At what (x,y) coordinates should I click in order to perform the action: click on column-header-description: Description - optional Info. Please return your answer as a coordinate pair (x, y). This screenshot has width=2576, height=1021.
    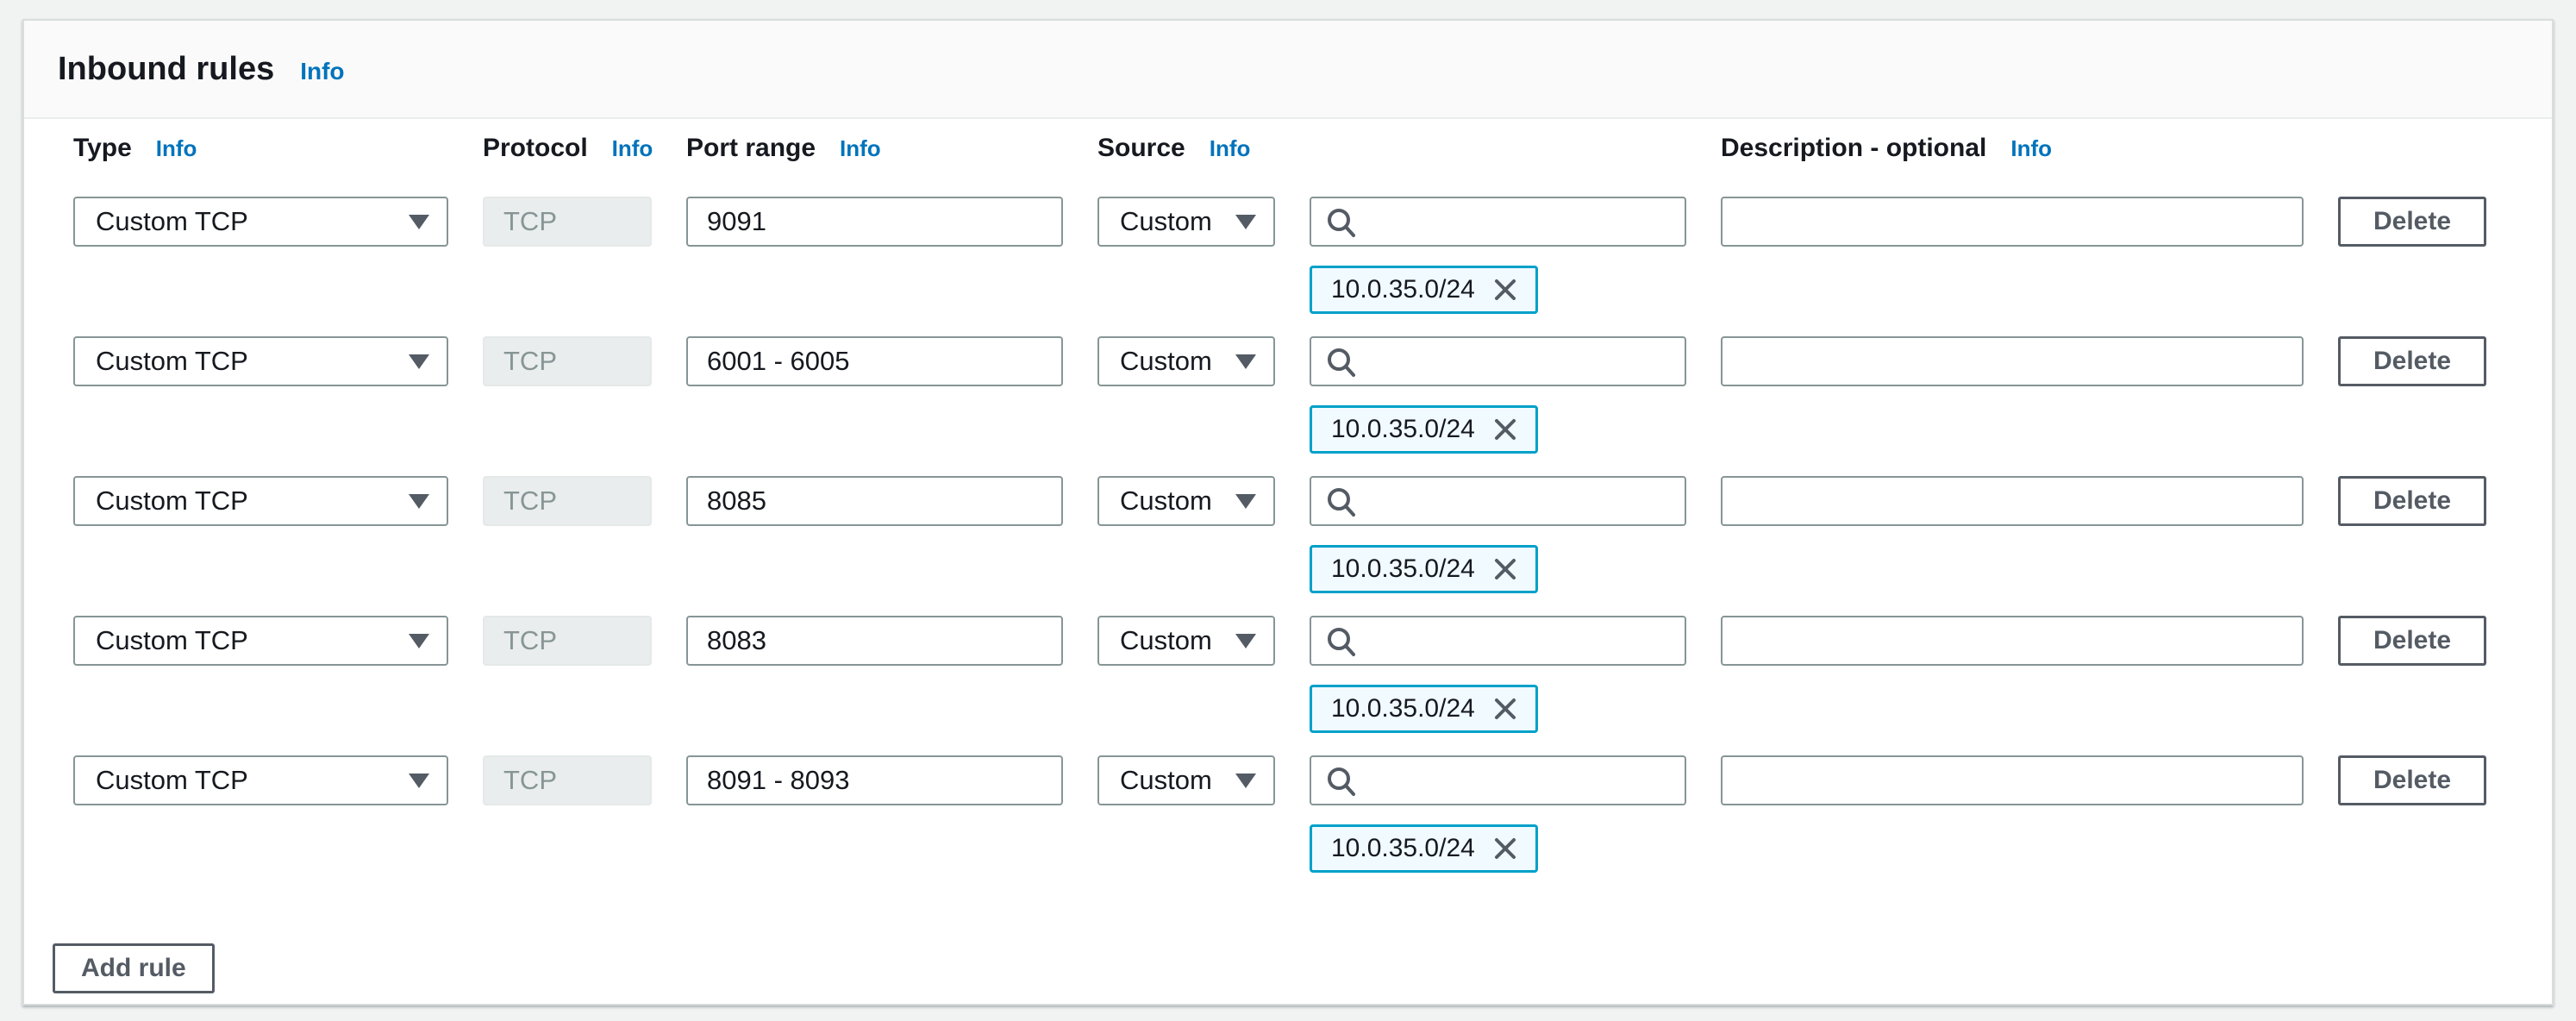
    Looking at the image, I should click on (2012, 148).